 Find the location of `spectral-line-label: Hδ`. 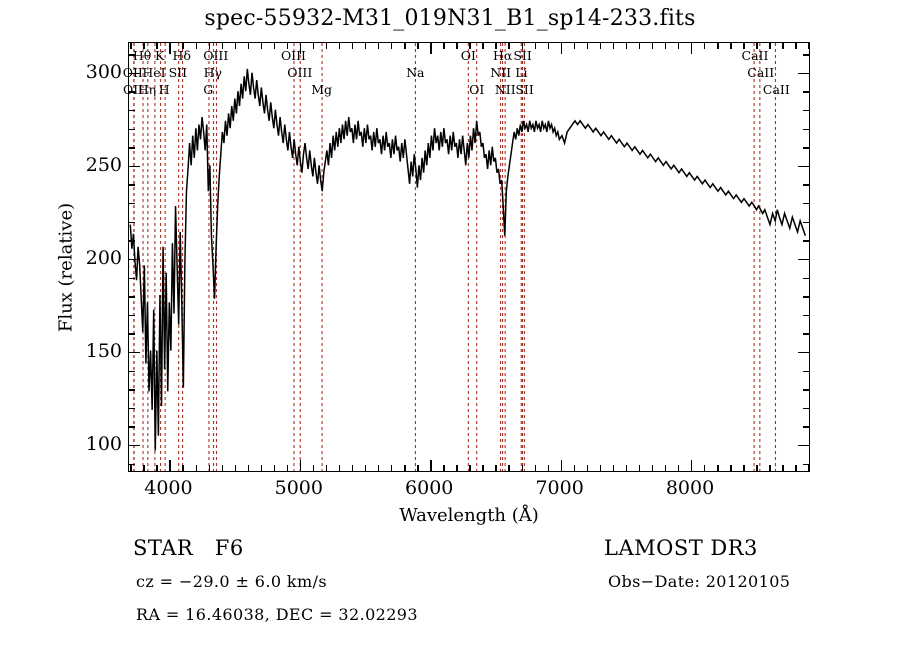

spectral-line-label: Hδ is located at coordinates (181, 55).